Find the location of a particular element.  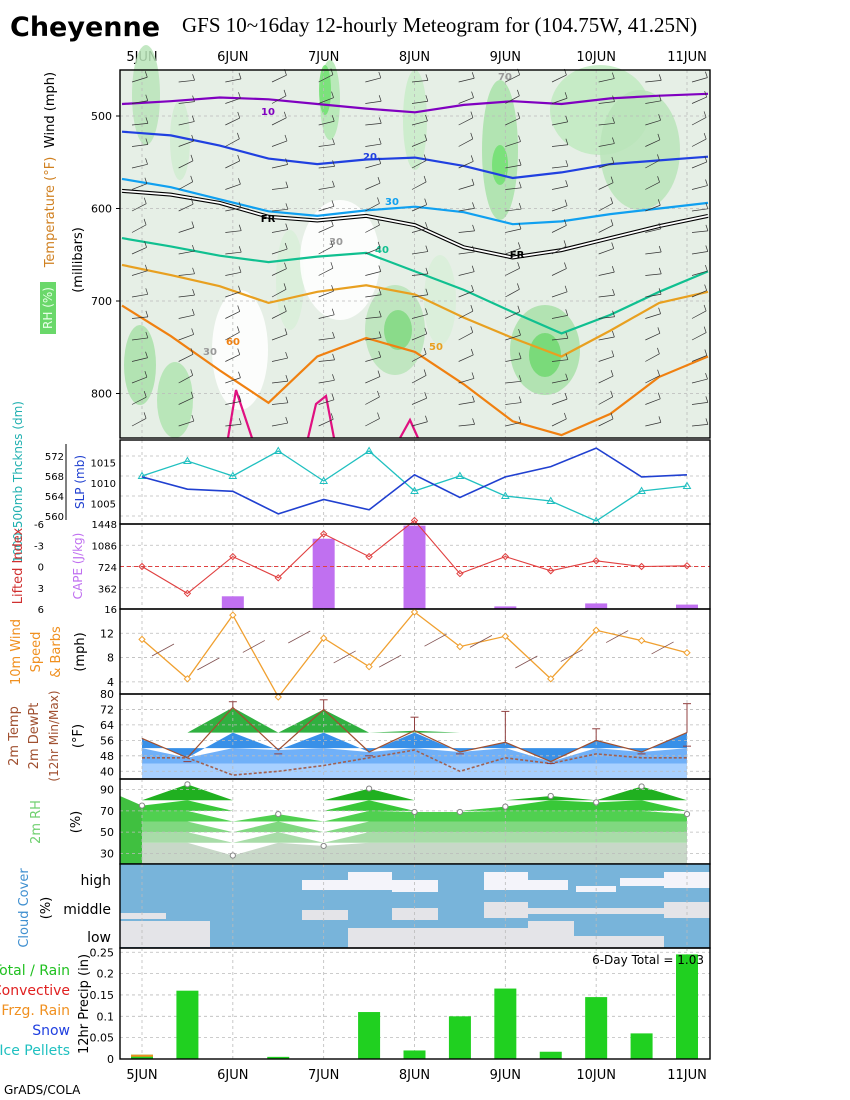

tick-label: 6 is located at coordinates (41, 610).